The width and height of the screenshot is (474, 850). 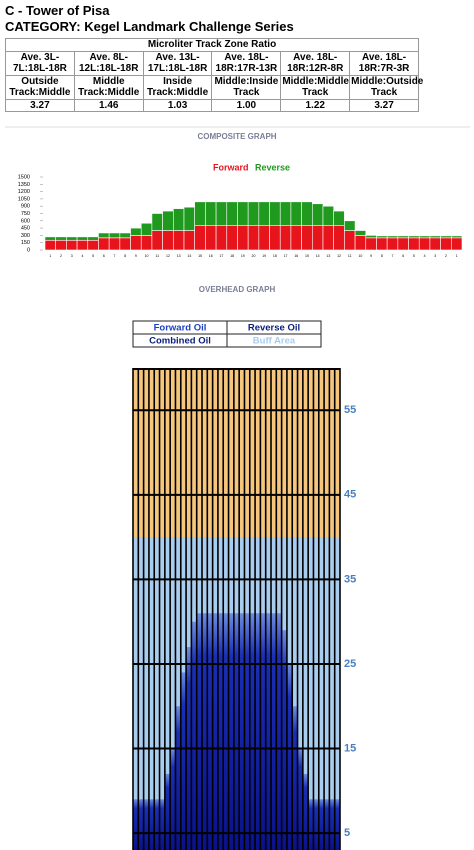 I want to click on table-cell: Ave. 18L-18R:12R-8R, so click(x=315, y=63).